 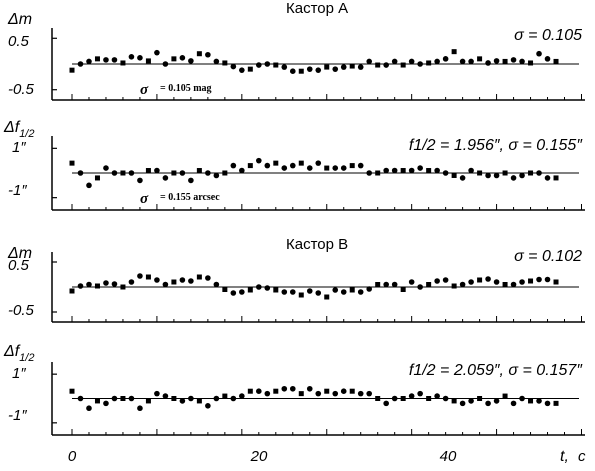 I want to click on y-axis-label-f: f, so click(x=18, y=351).